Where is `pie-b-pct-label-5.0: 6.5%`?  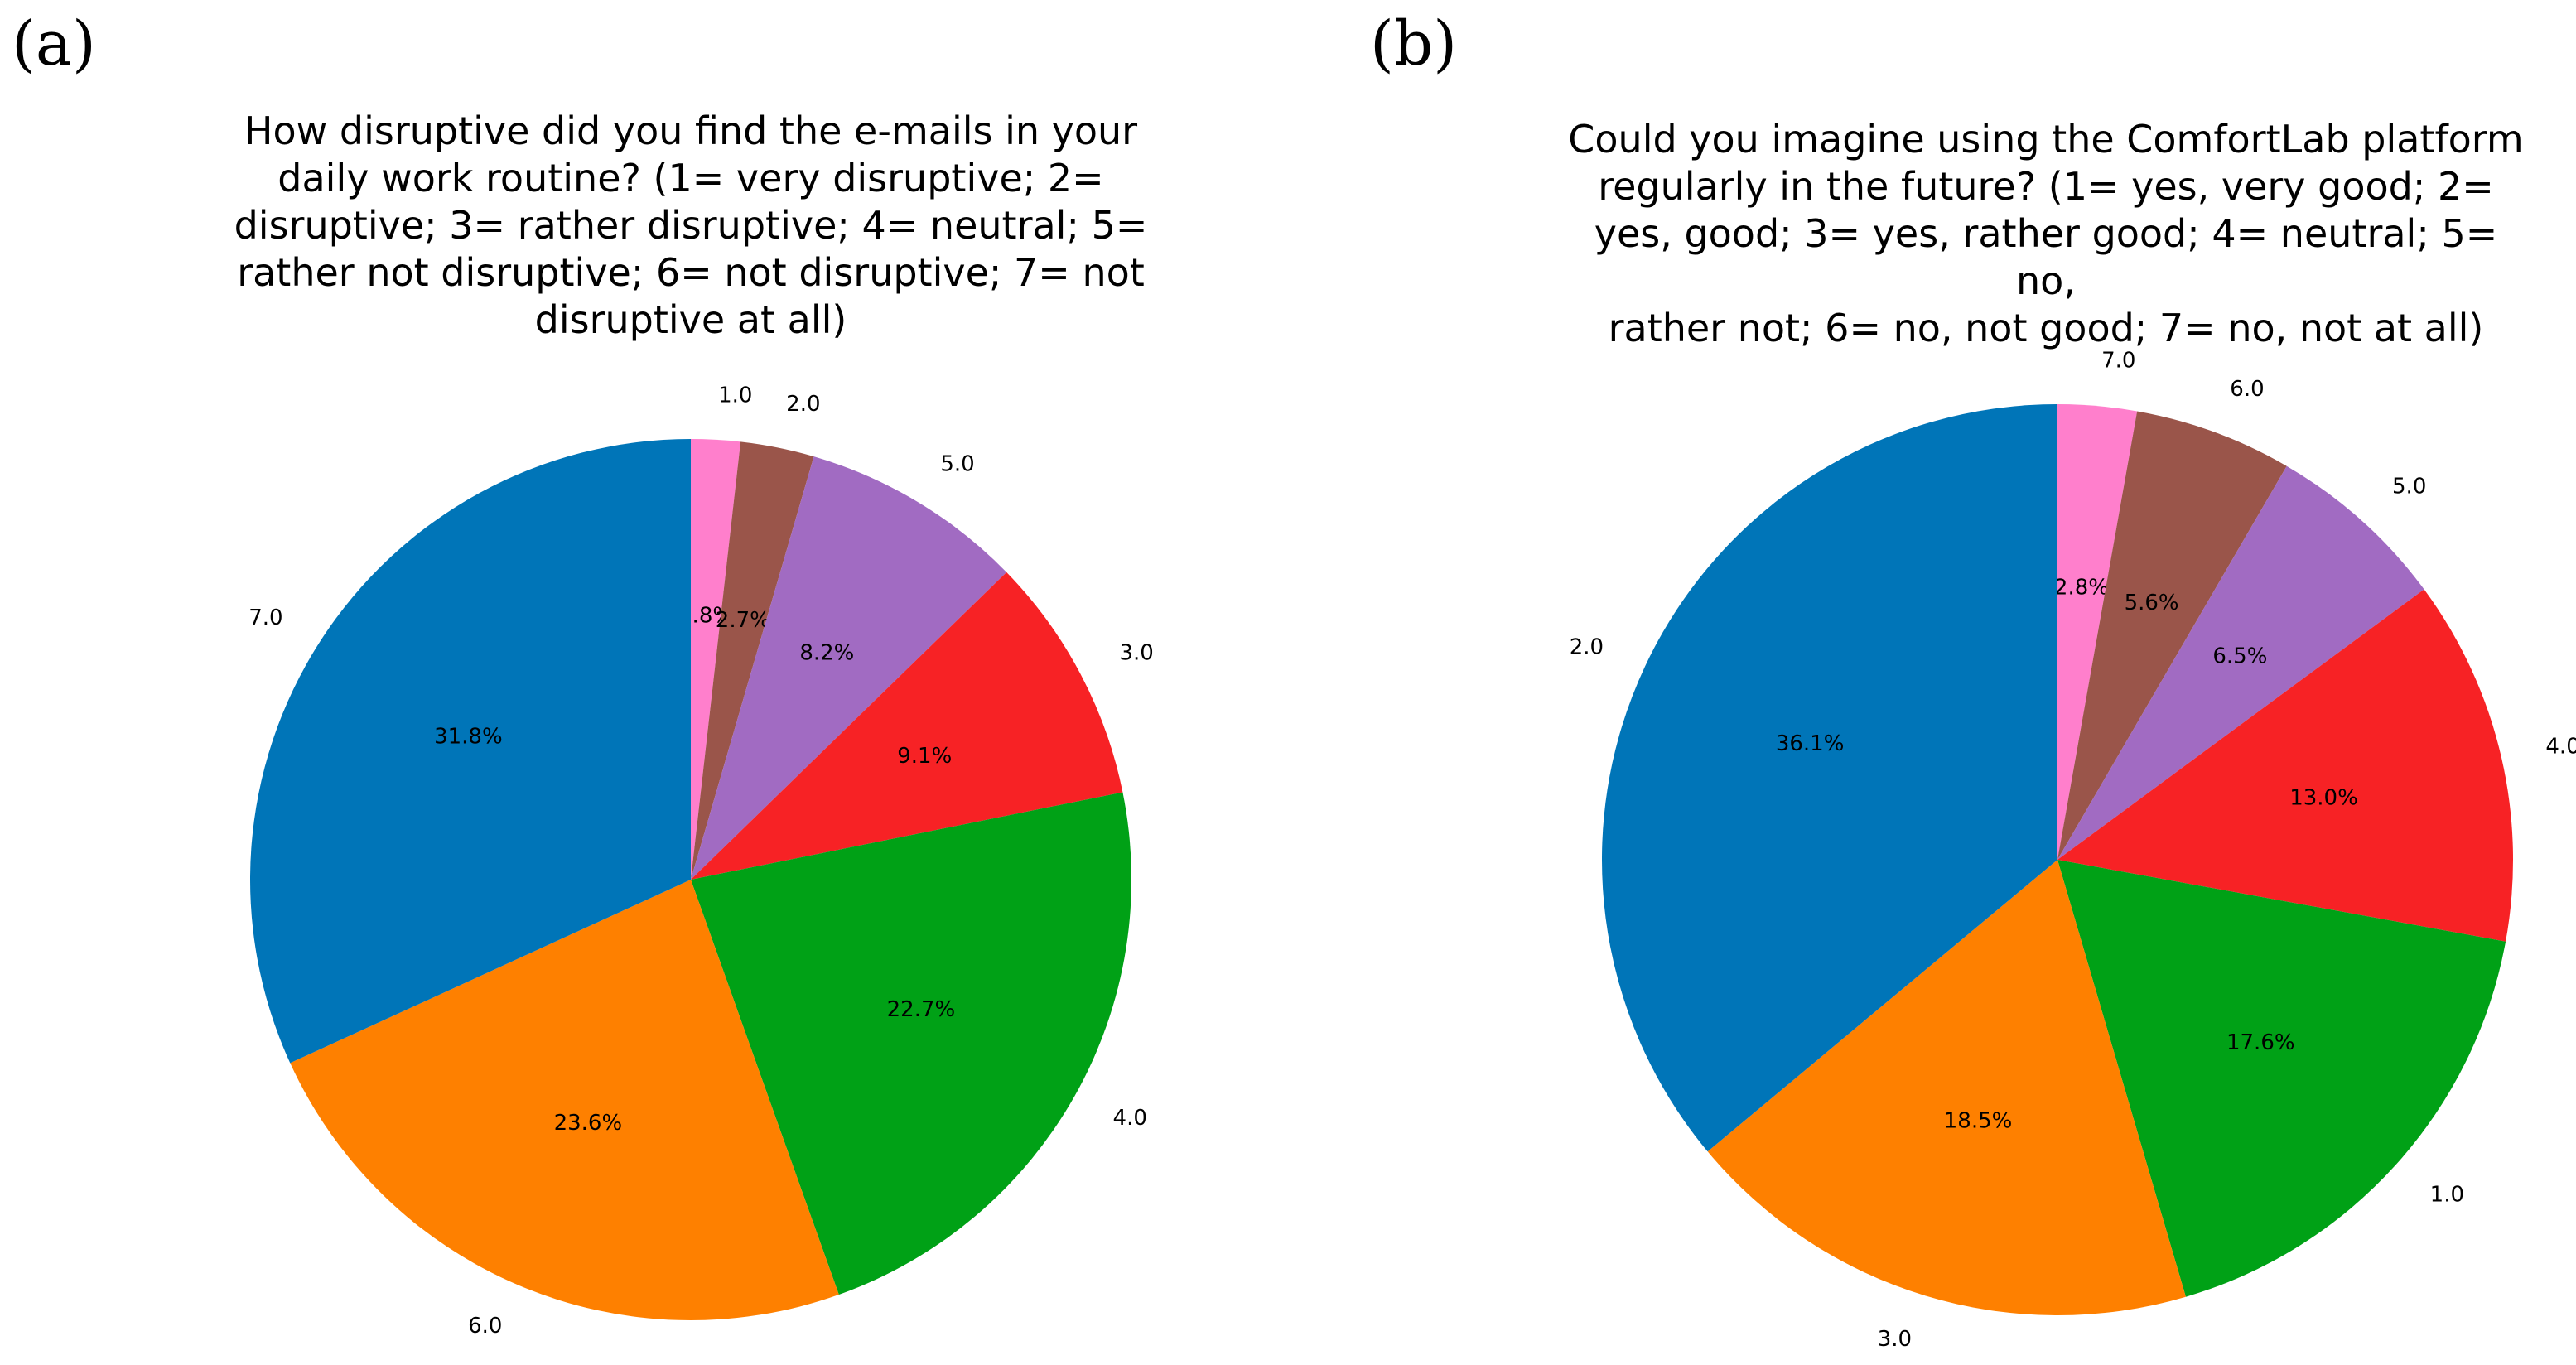
pie-b-pct-label-5.0: 6.5% is located at coordinates (2240, 656).